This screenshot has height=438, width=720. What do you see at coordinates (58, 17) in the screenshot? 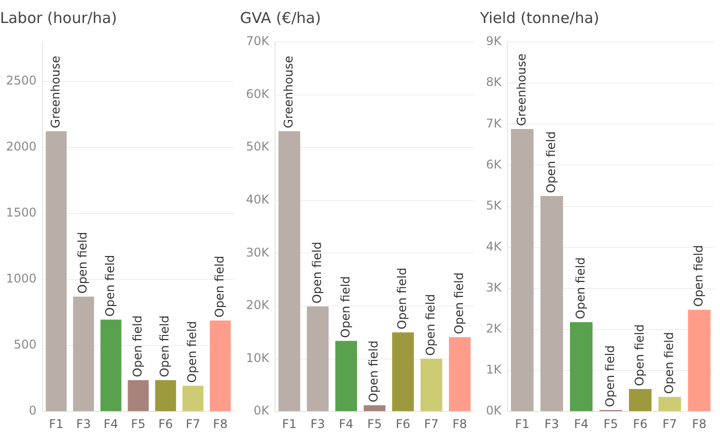
I see `chart-title: Labor (hour/ha)` at bounding box center [58, 17].